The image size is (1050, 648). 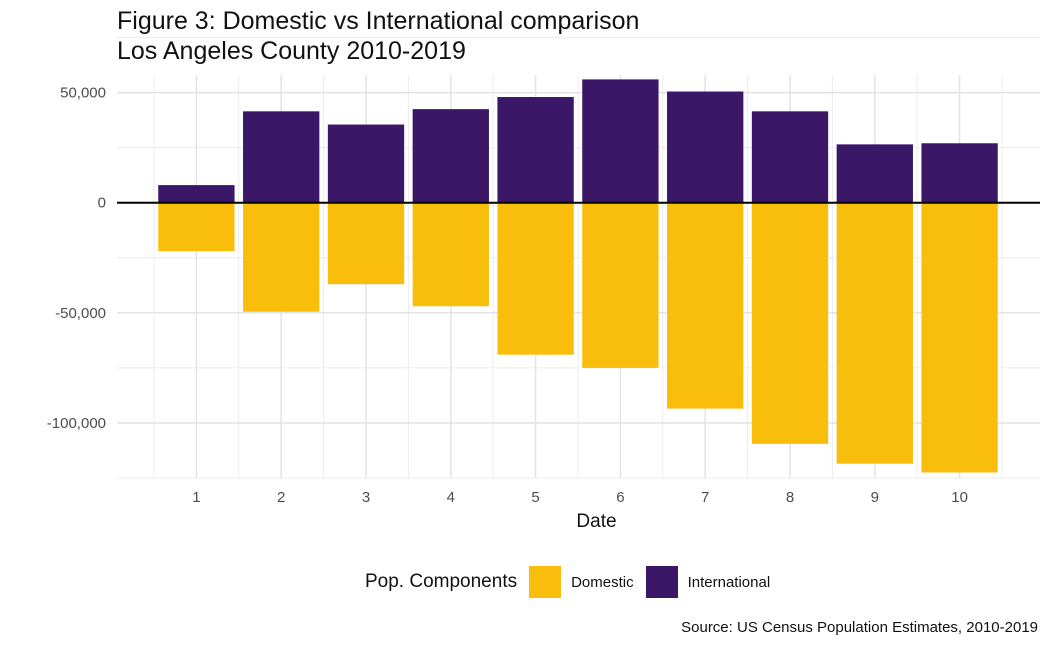 I want to click on legend-key-international, so click(x=661, y=582).